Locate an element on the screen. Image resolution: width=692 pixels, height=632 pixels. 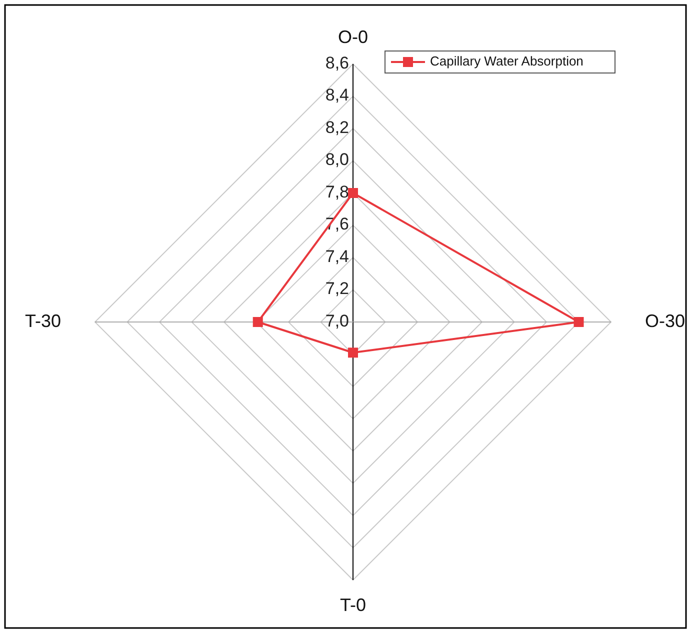
y-tick-label: 7,2 is located at coordinates (337, 288).